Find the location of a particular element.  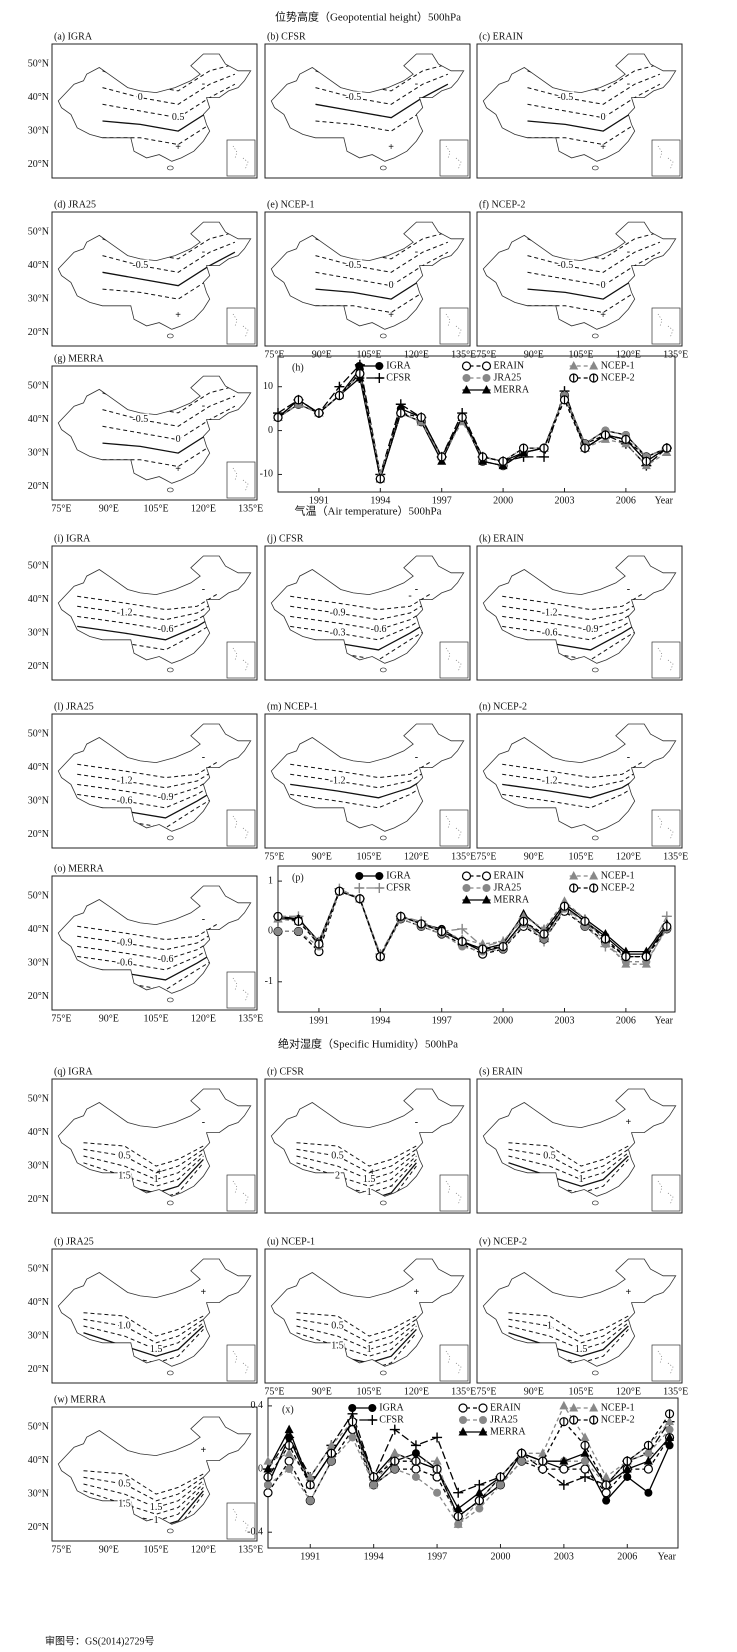

contour-label: -0.9 is located at coordinates (166, 797).